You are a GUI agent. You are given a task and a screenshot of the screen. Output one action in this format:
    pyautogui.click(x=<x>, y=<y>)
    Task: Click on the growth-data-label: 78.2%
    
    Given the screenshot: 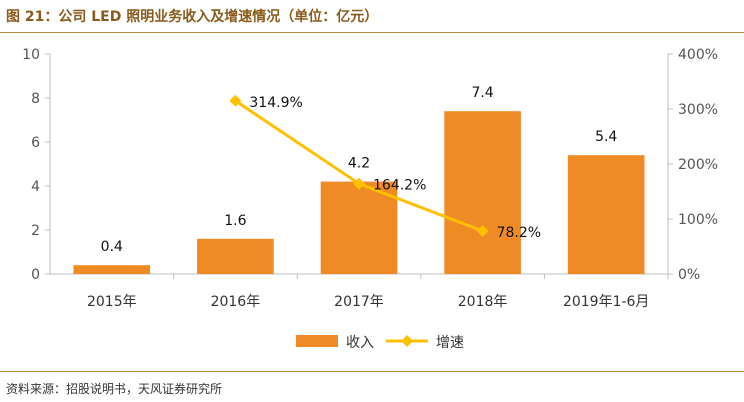 What is the action you would take?
    pyautogui.click(x=519, y=233)
    